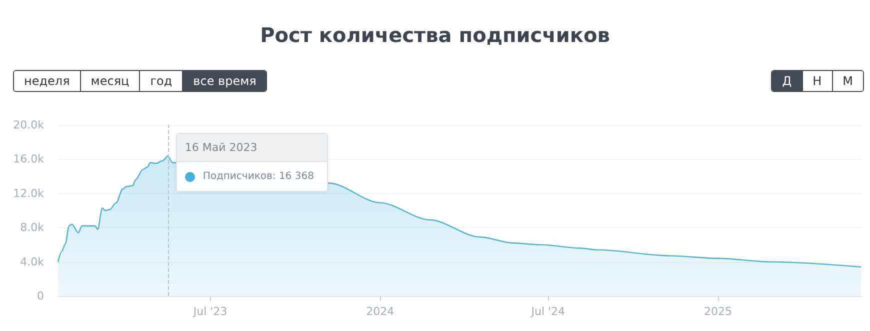 This screenshot has width=870, height=331. I want to click on x-tick-label: Jul '23, so click(210, 311).